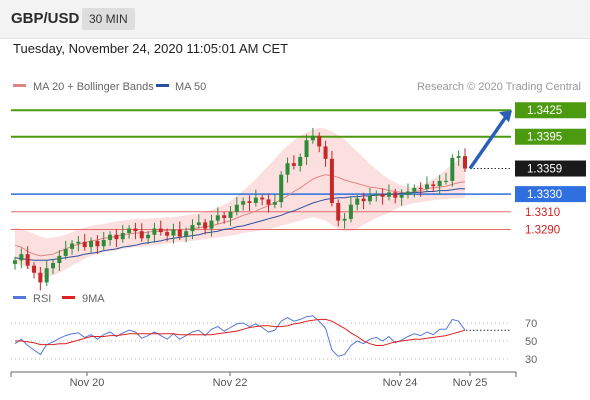 The image size is (590, 400). Describe the element at coordinates (488, 142) in the screenshot. I see `projection-arrow-shaft` at that location.